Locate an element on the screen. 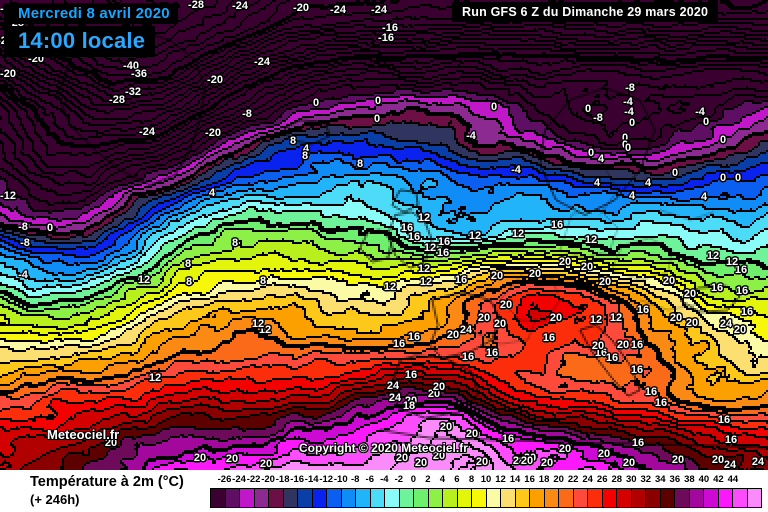 This screenshot has height=512, width=768. isotherm-label: -8 is located at coordinates (598, 118).